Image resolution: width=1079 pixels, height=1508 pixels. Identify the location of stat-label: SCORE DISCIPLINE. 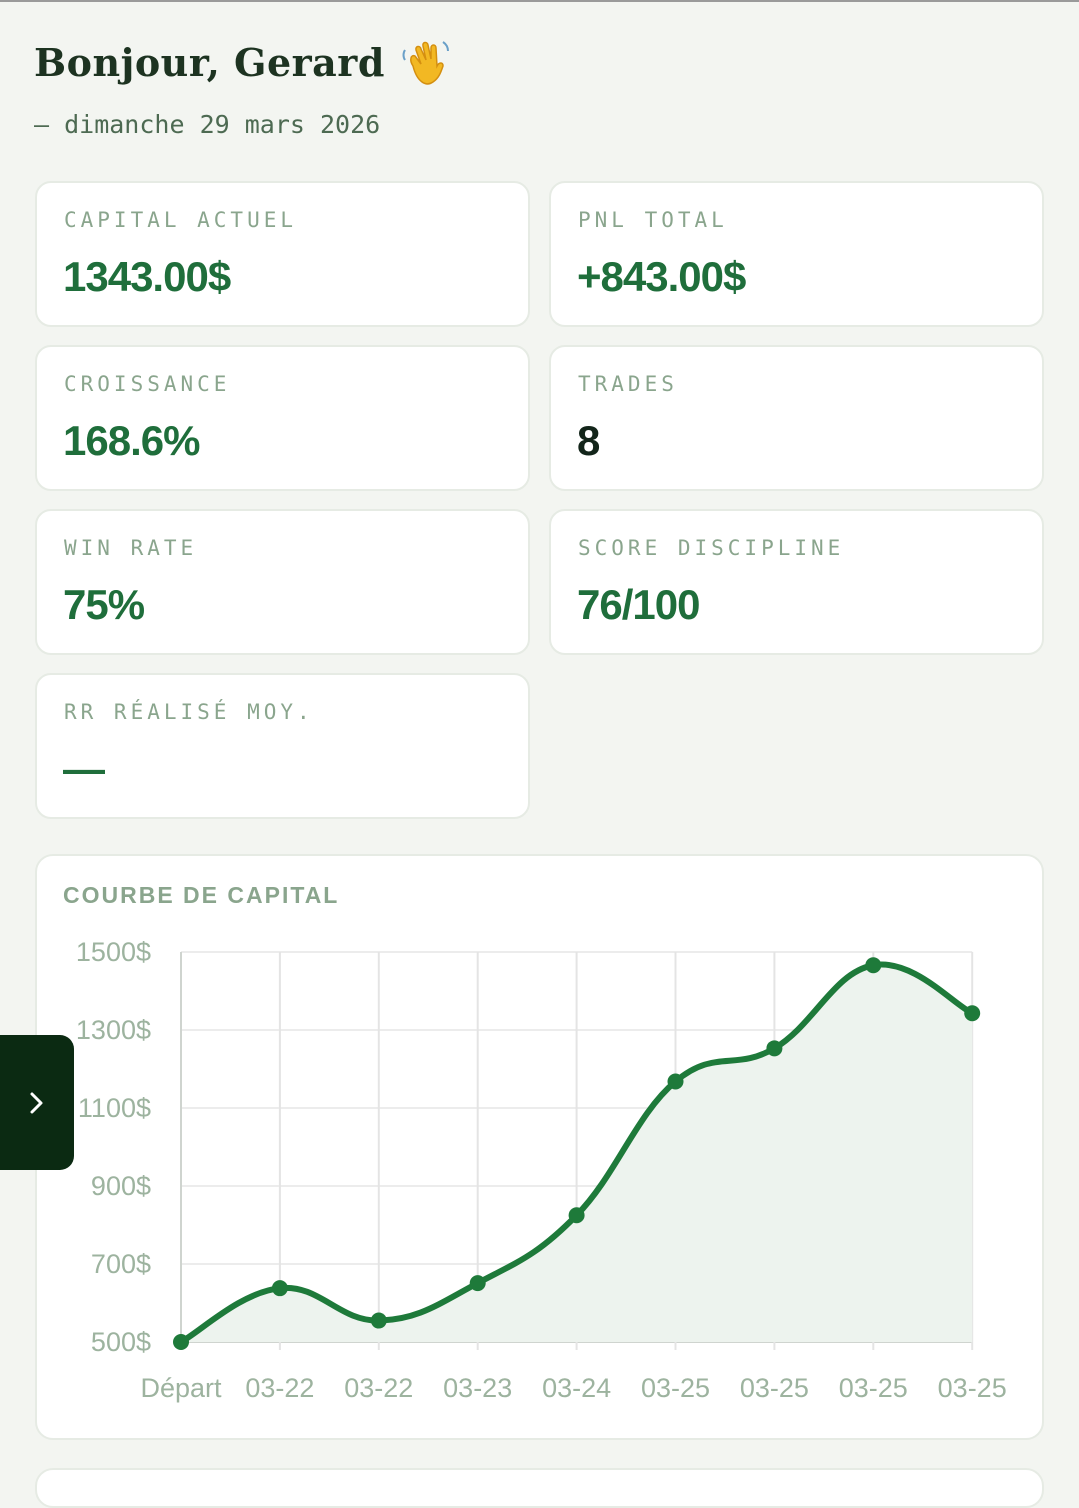
(711, 548).